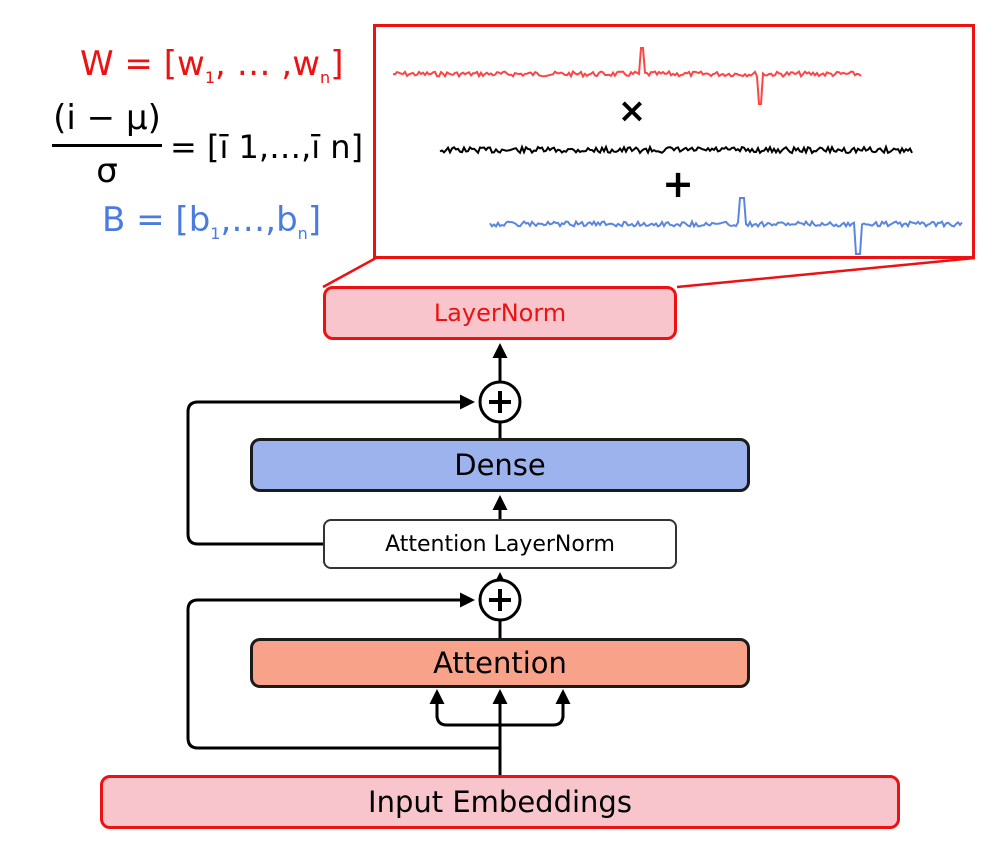 The image size is (1000, 850). I want to click on qkv-split, so click(500, 713).